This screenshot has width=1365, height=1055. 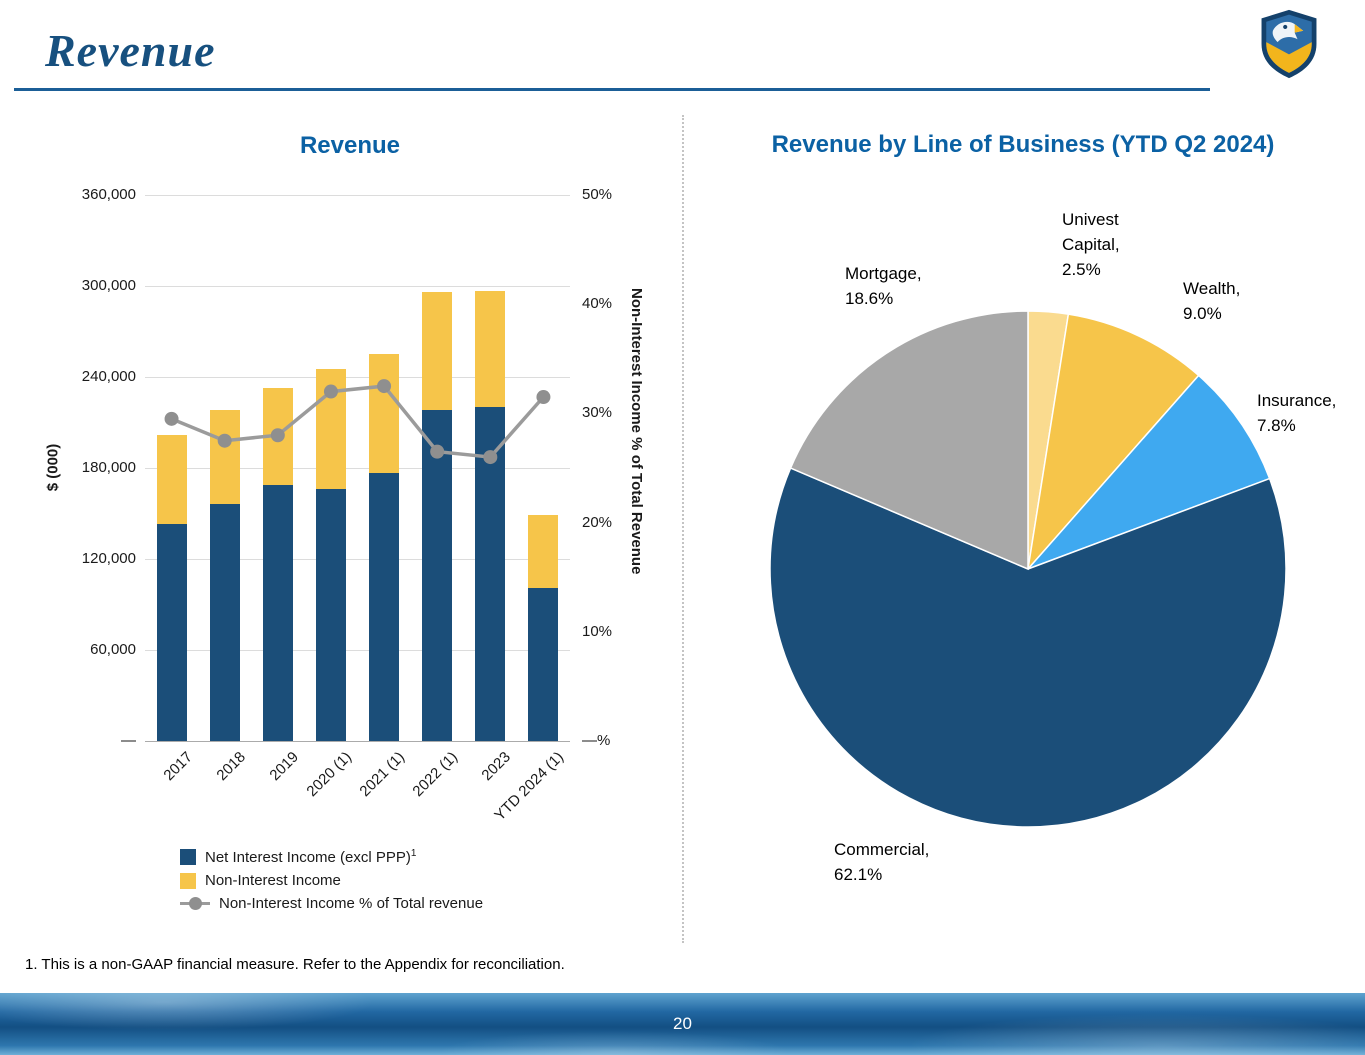 I want to click on legend-footnote-ref: 1, so click(x=413, y=853).